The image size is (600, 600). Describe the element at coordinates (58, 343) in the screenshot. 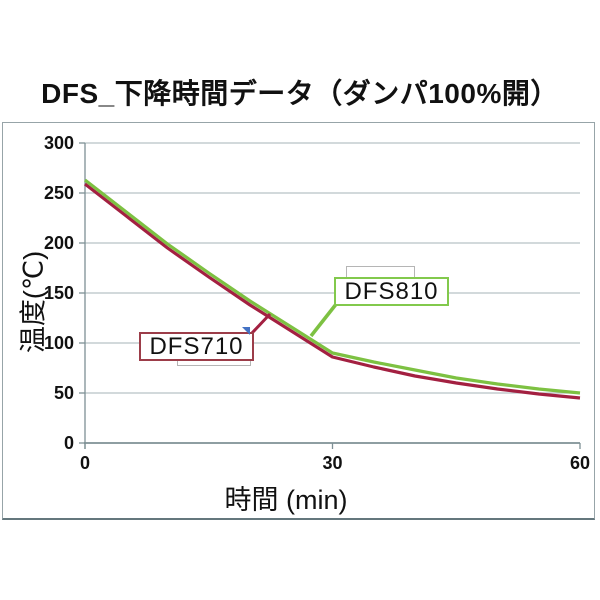

I see `y-tick-label-100: 100` at that location.